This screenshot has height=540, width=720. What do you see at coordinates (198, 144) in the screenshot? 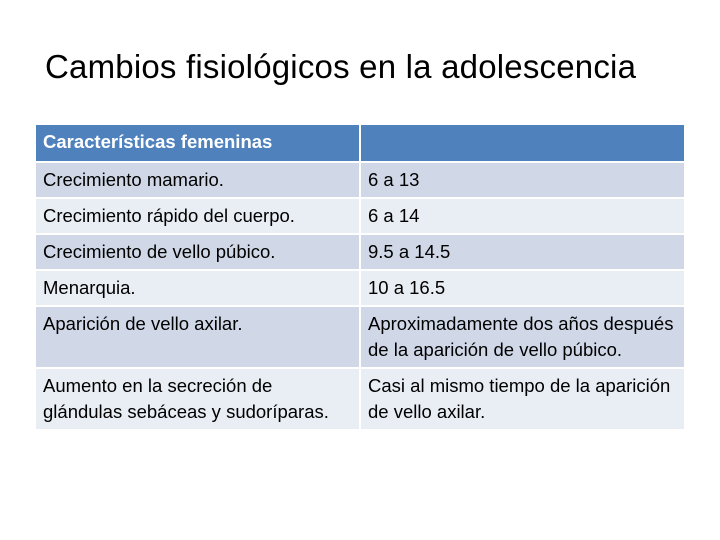
I see `header-characteristics: Características femeninas` at bounding box center [198, 144].